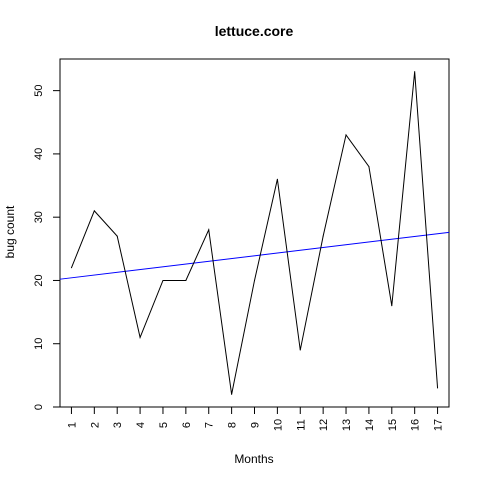 The image size is (480, 480). What do you see at coordinates (39, 217) in the screenshot?
I see `y-tick-label: 30` at bounding box center [39, 217].